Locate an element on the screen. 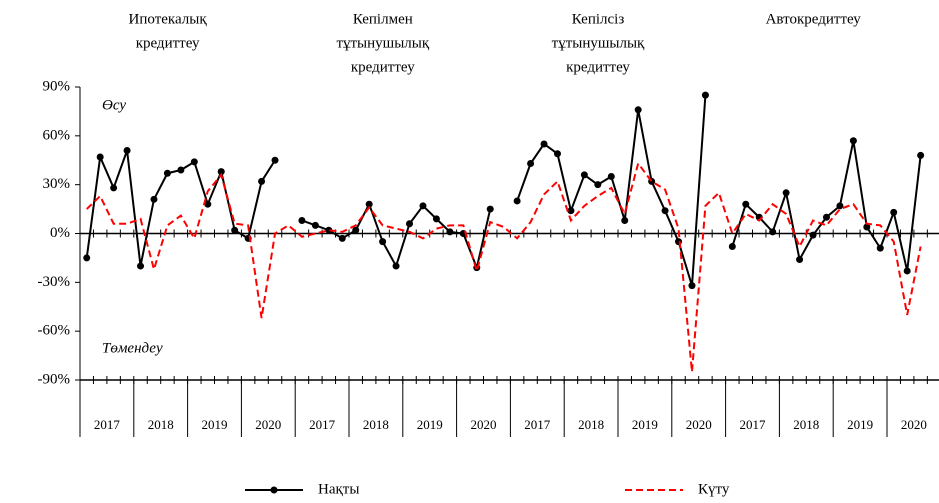 This screenshot has width=939, height=503. y-tick-label: -90% is located at coordinates (54, 379).